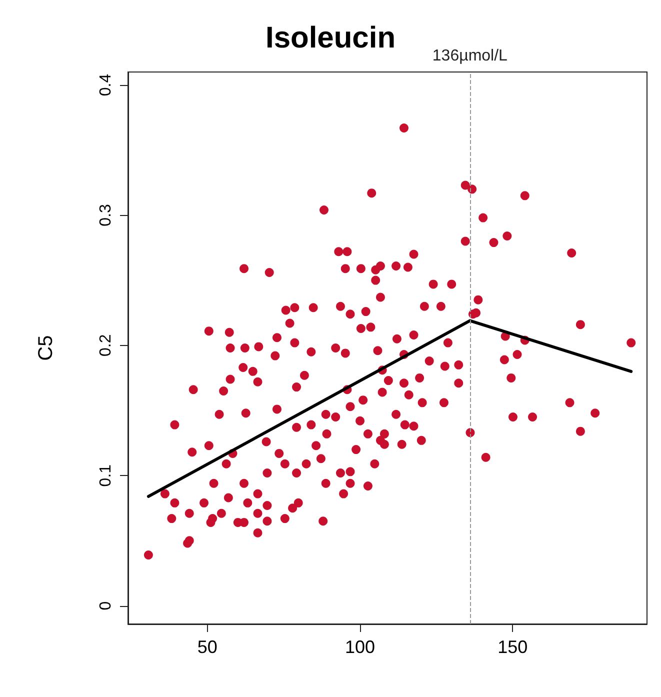 The height and width of the screenshot is (697, 661). What do you see at coordinates (106, 475) in the screenshot?
I see `y-tick-label: 0.1` at bounding box center [106, 475].